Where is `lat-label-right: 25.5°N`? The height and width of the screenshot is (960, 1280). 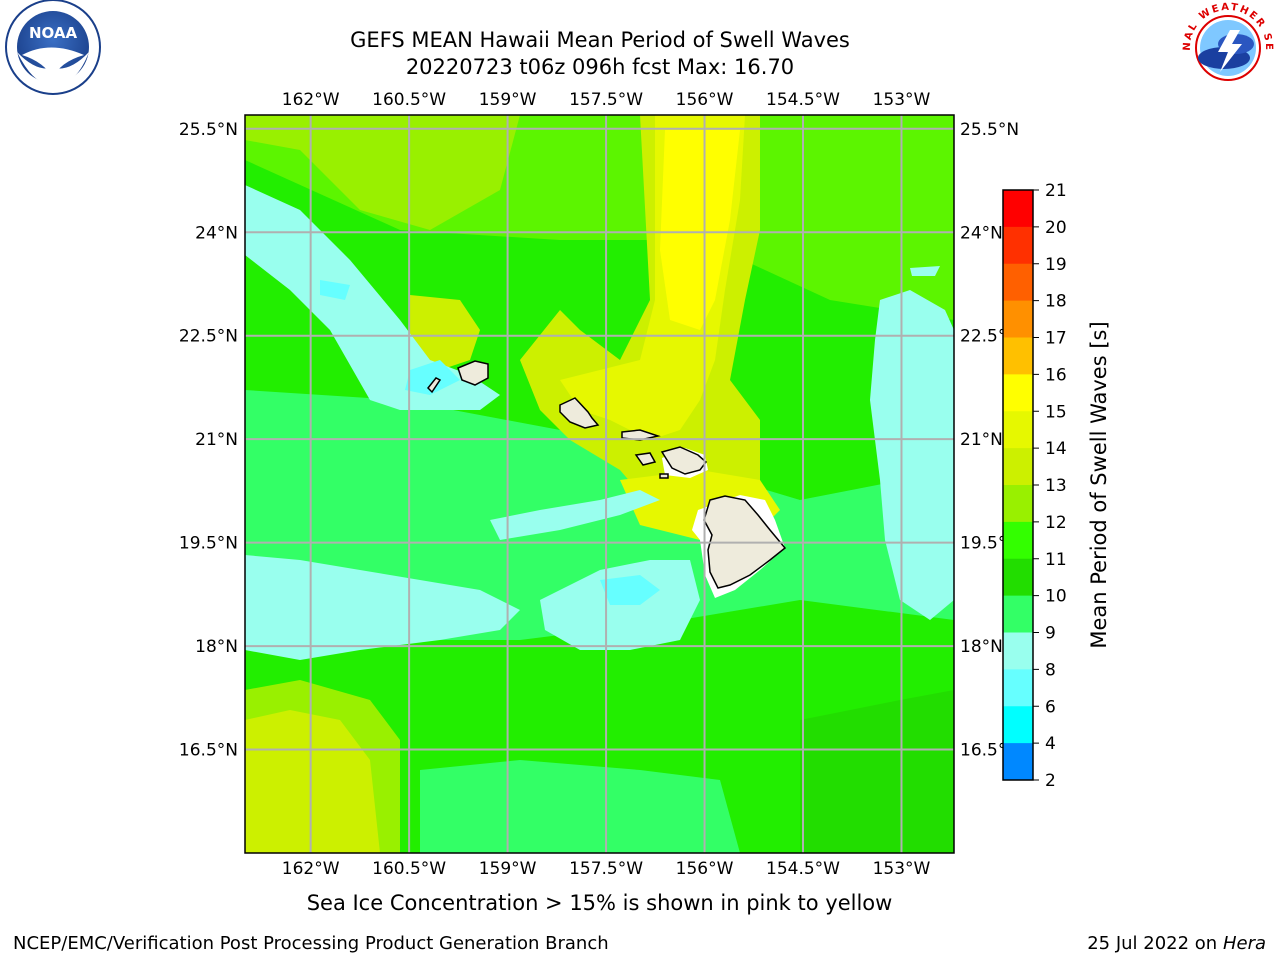 lat-label-right: 25.5°N is located at coordinates (989, 130).